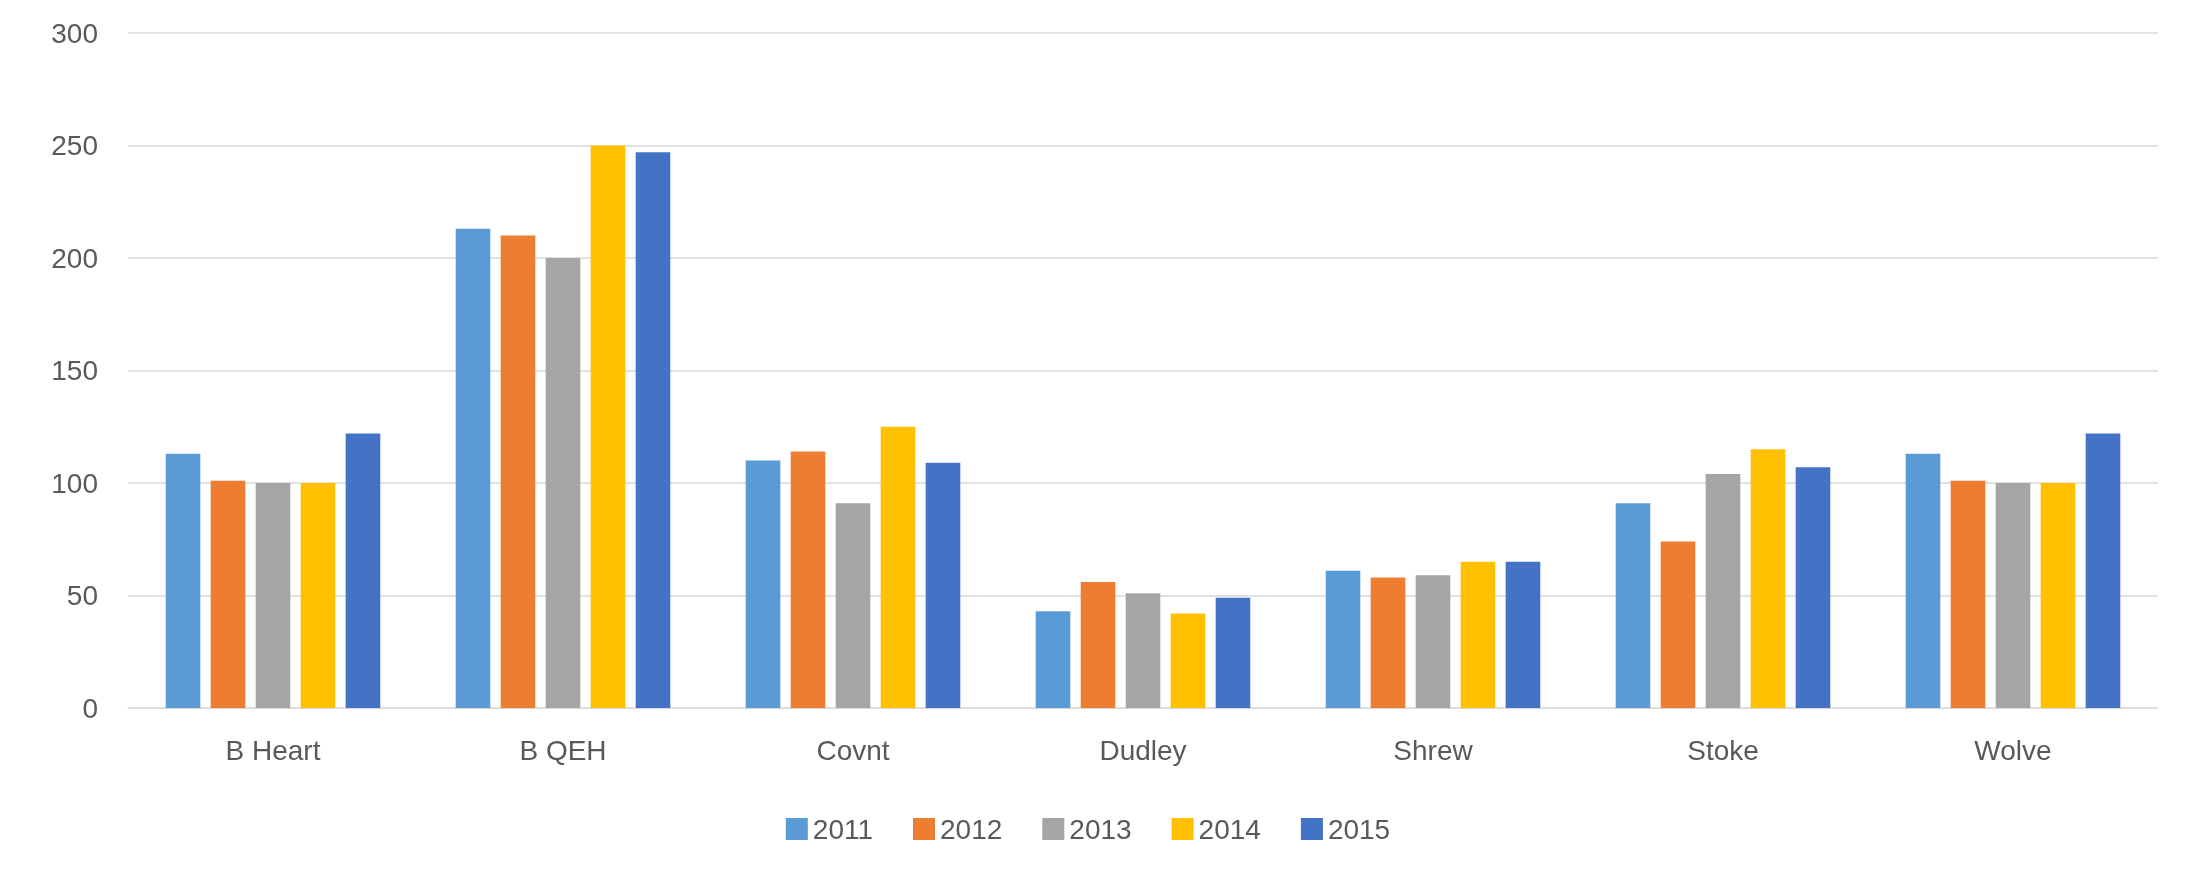 The image size is (2186, 869). I want to click on legend-label: 2014, so click(1229, 829).